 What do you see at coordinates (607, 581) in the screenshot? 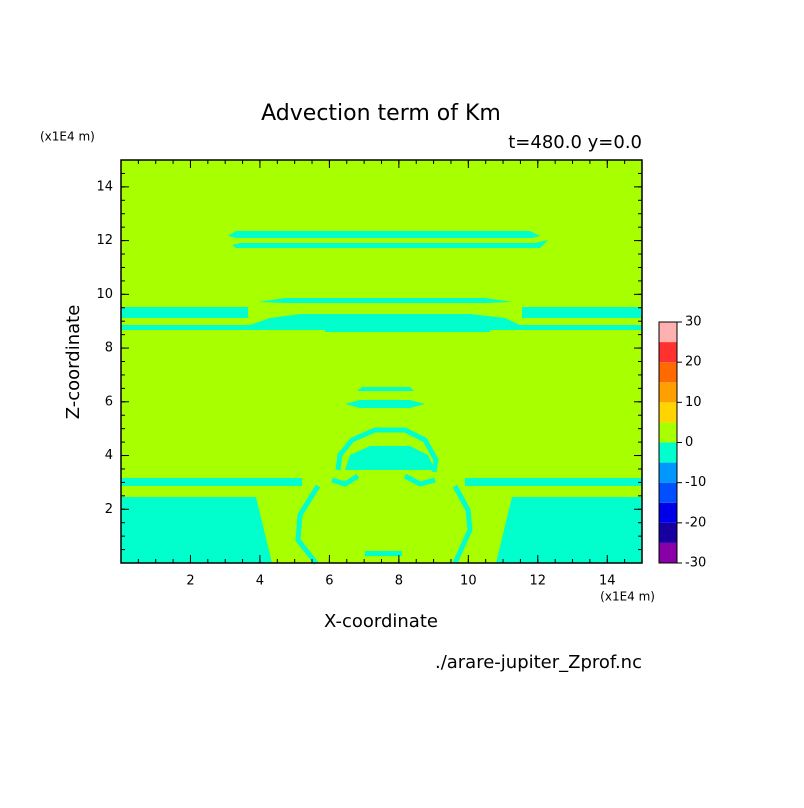
I see `x-tick-label: 14` at bounding box center [607, 581].